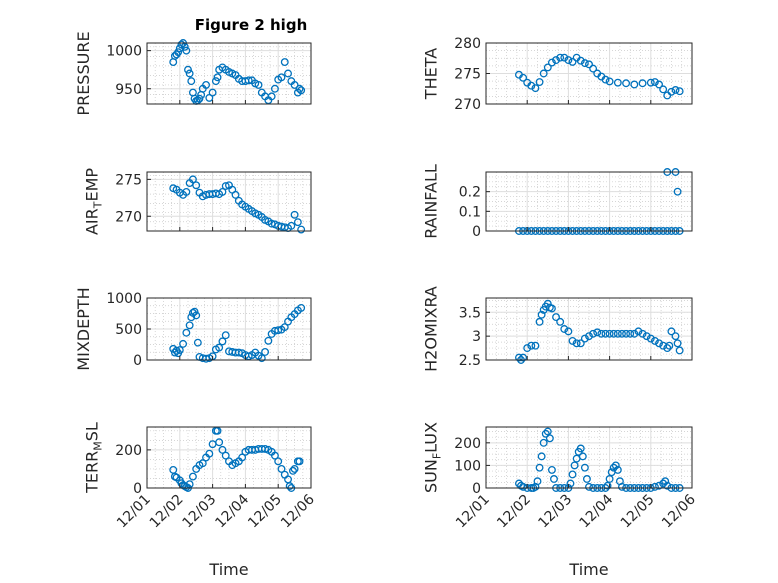  Describe the element at coordinates (83, 73) in the screenshot. I see `y-axis-label: PRESSURE` at that location.